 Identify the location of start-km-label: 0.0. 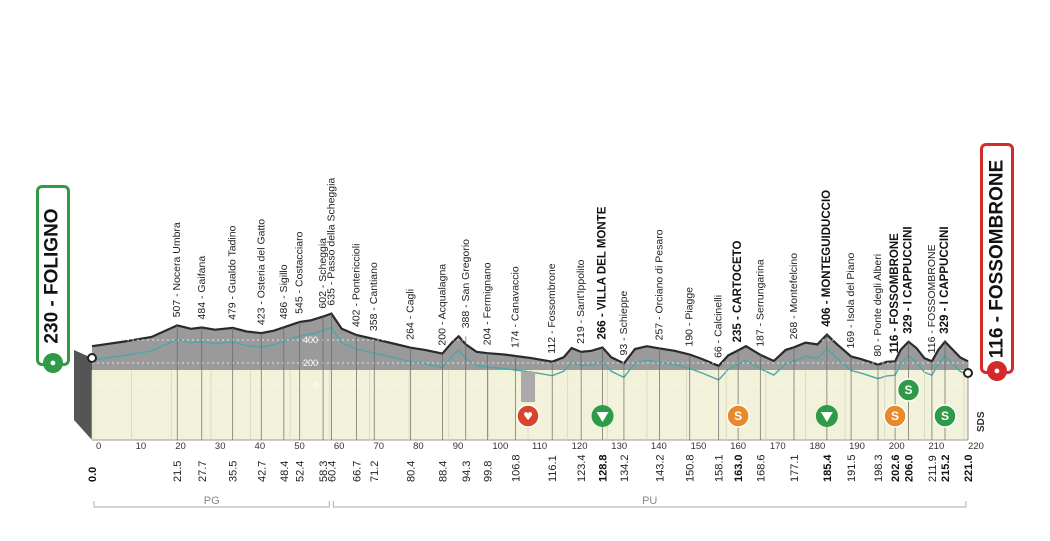
(93, 474).